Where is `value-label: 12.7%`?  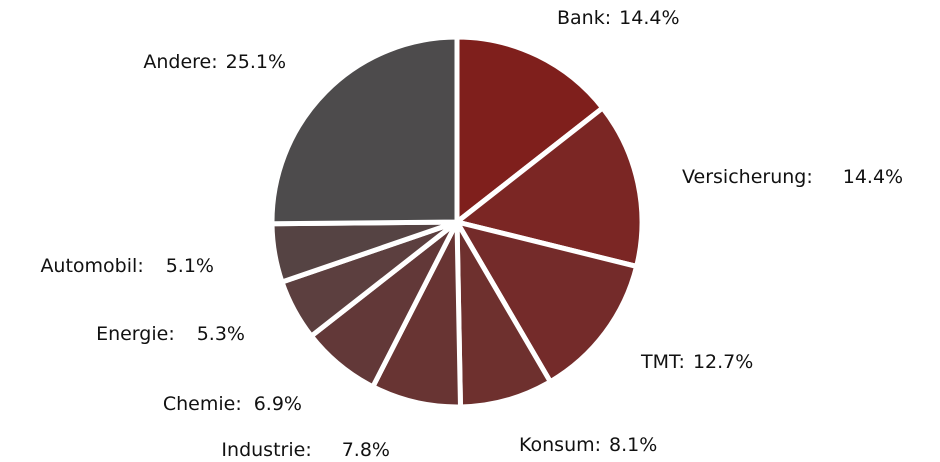 value-label: 12.7% is located at coordinates (723, 362).